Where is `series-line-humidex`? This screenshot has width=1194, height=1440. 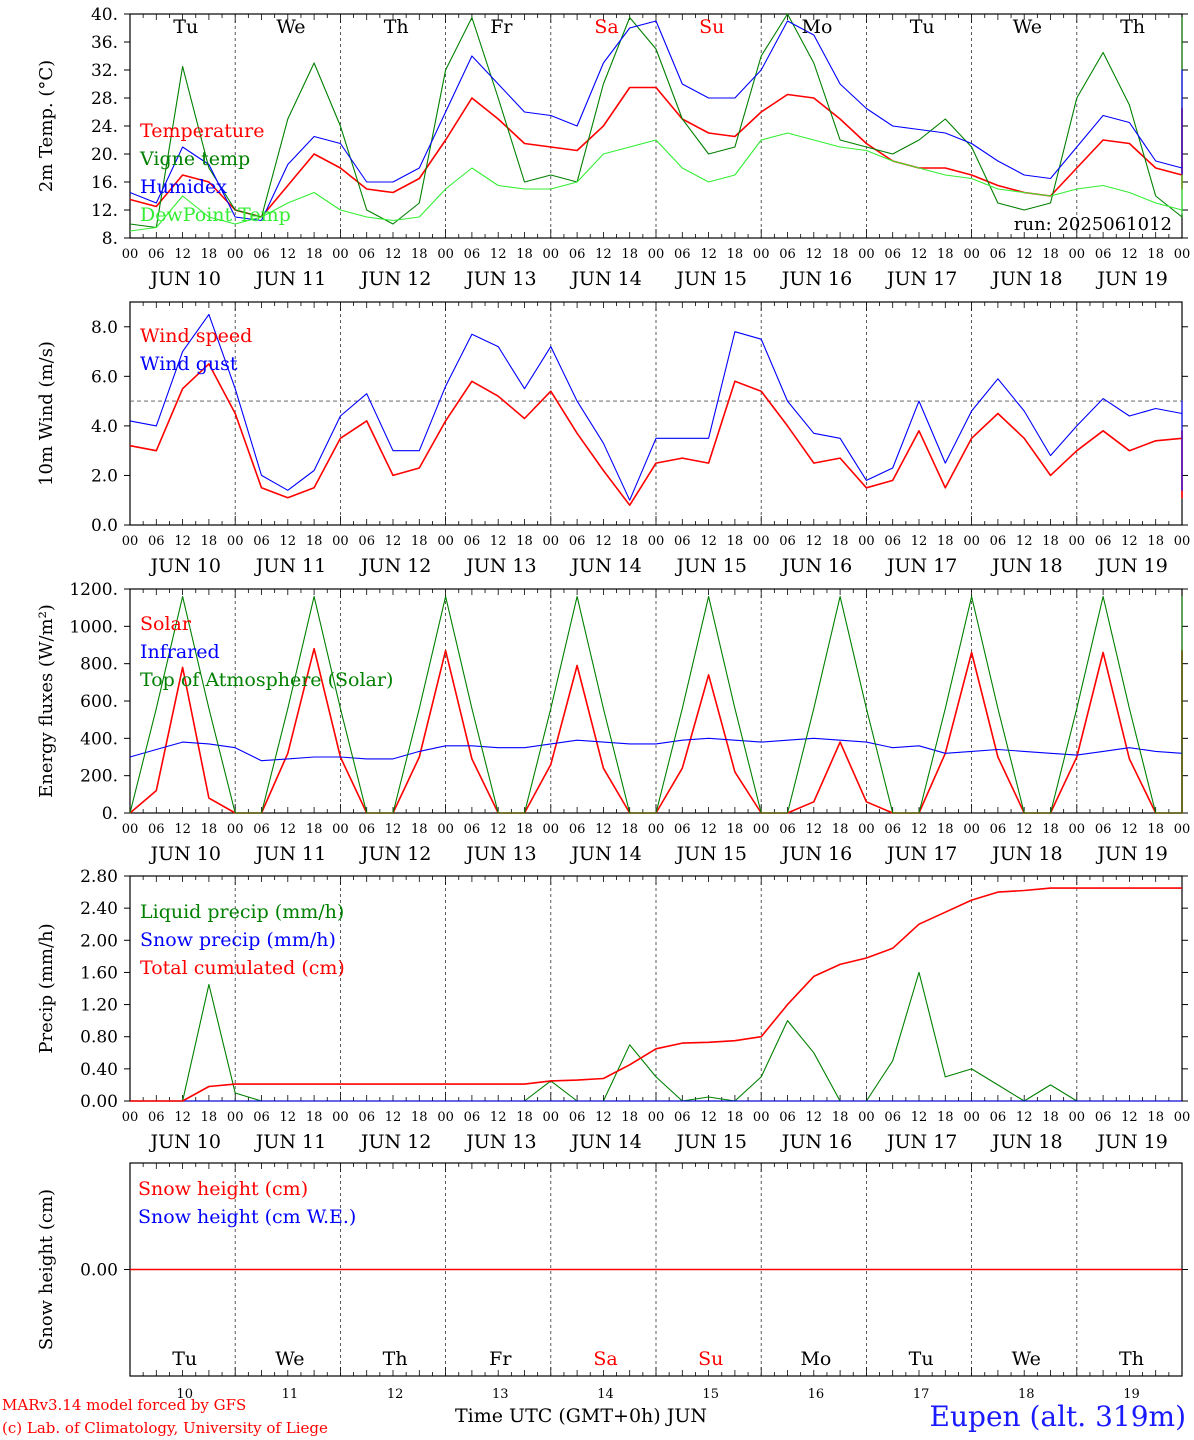
series-line-humidex is located at coordinates (656, 121).